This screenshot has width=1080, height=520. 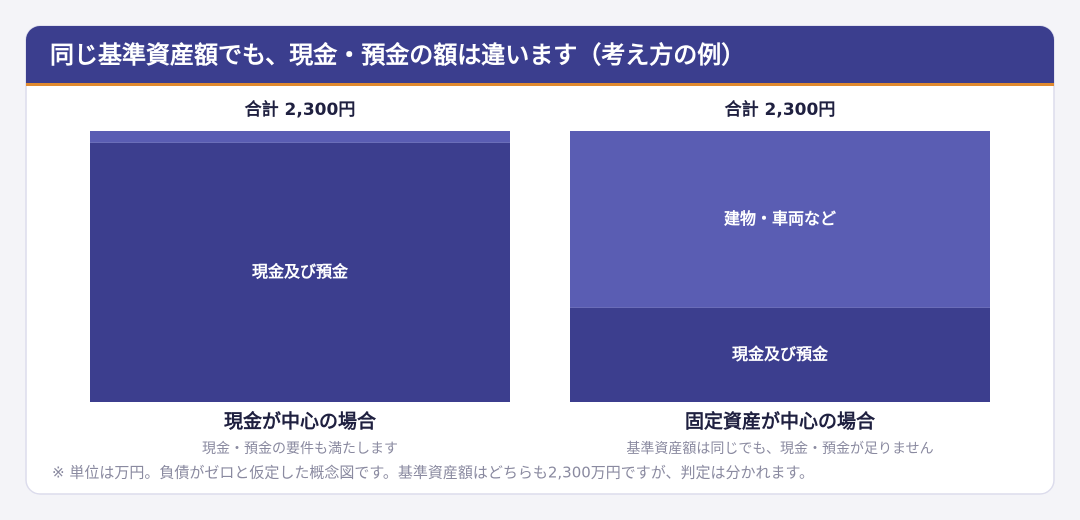 I want to click on panel-caption: 現金が中心の場合, so click(x=300, y=421).